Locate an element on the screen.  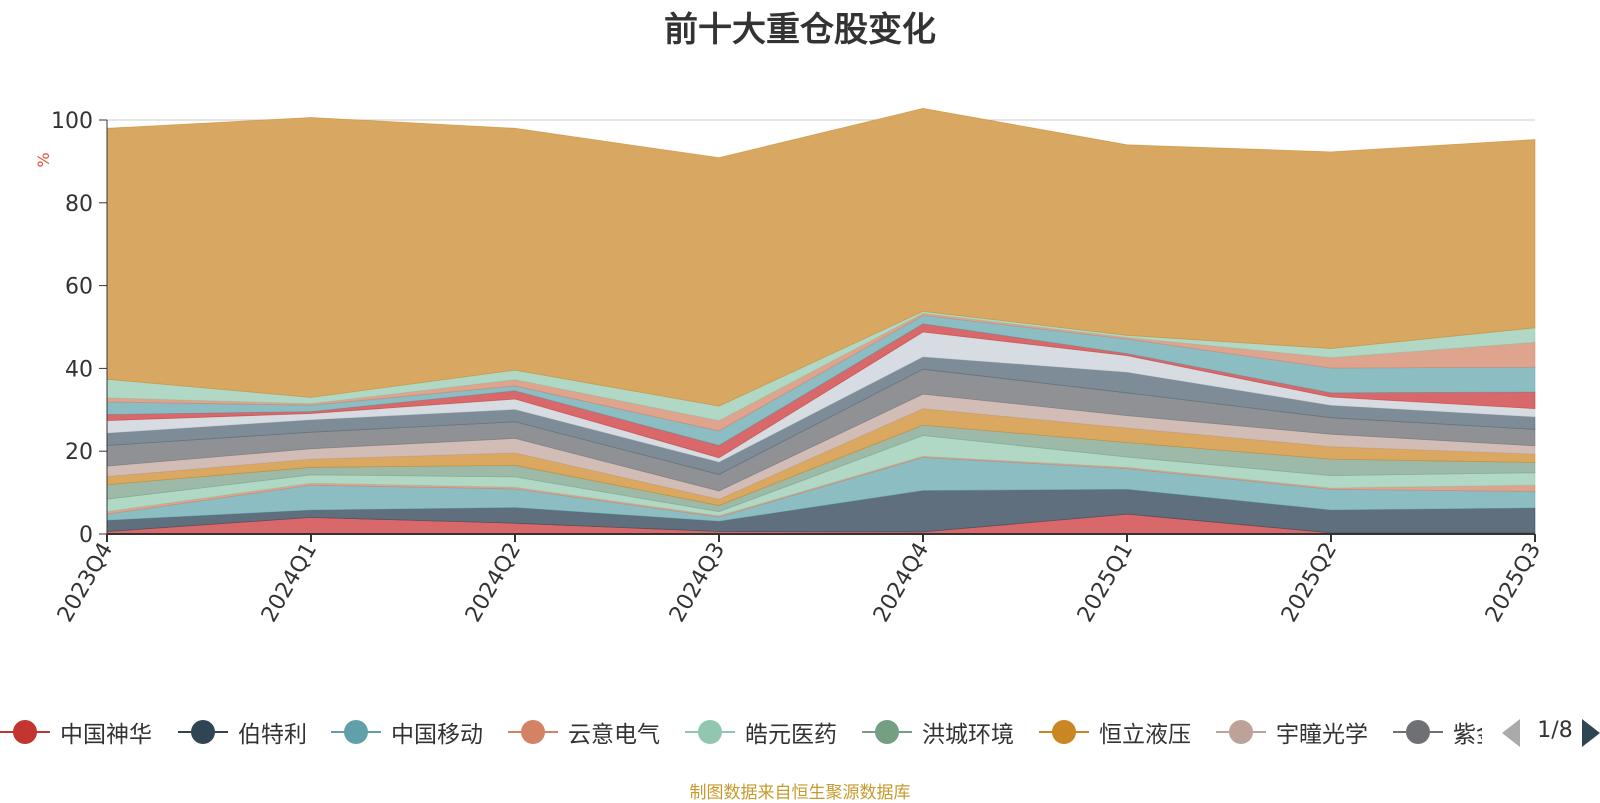
legend-item-6: 洪城环境 is located at coordinates (938, 732).